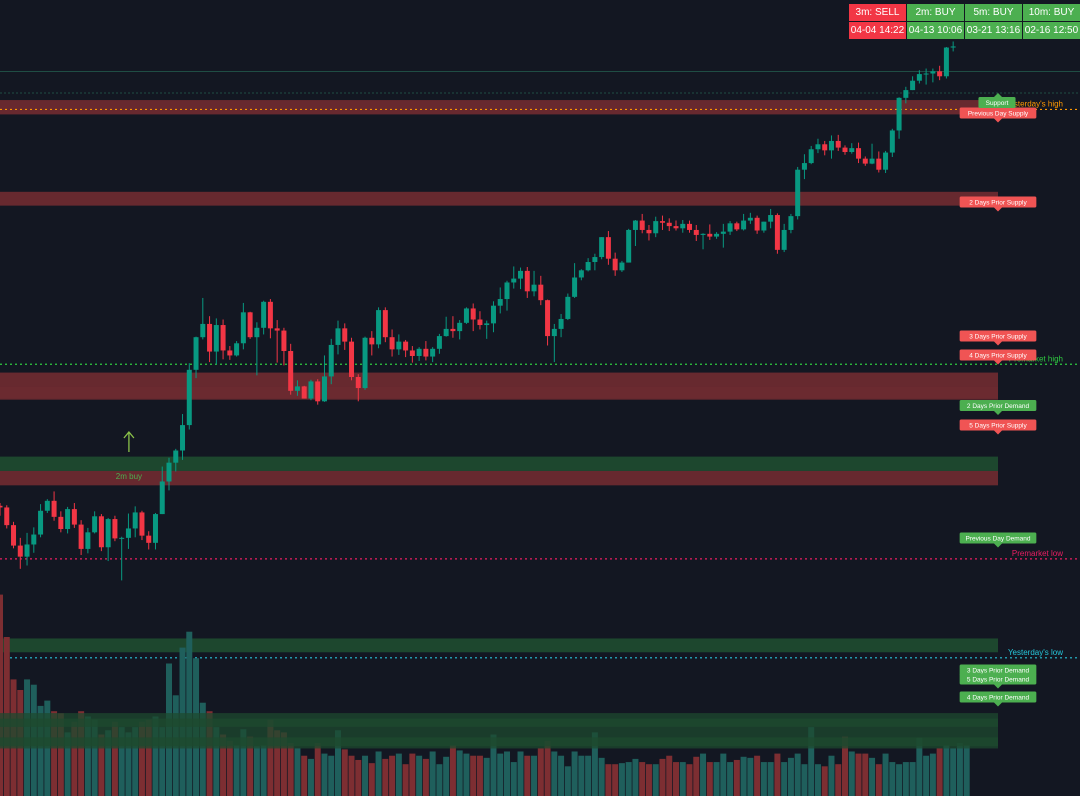 Image resolution: width=1080 pixels, height=796 pixels. What do you see at coordinates (1051, 30) in the screenshot?
I see `signal-10m-time: 02-16 12:50` at bounding box center [1051, 30].